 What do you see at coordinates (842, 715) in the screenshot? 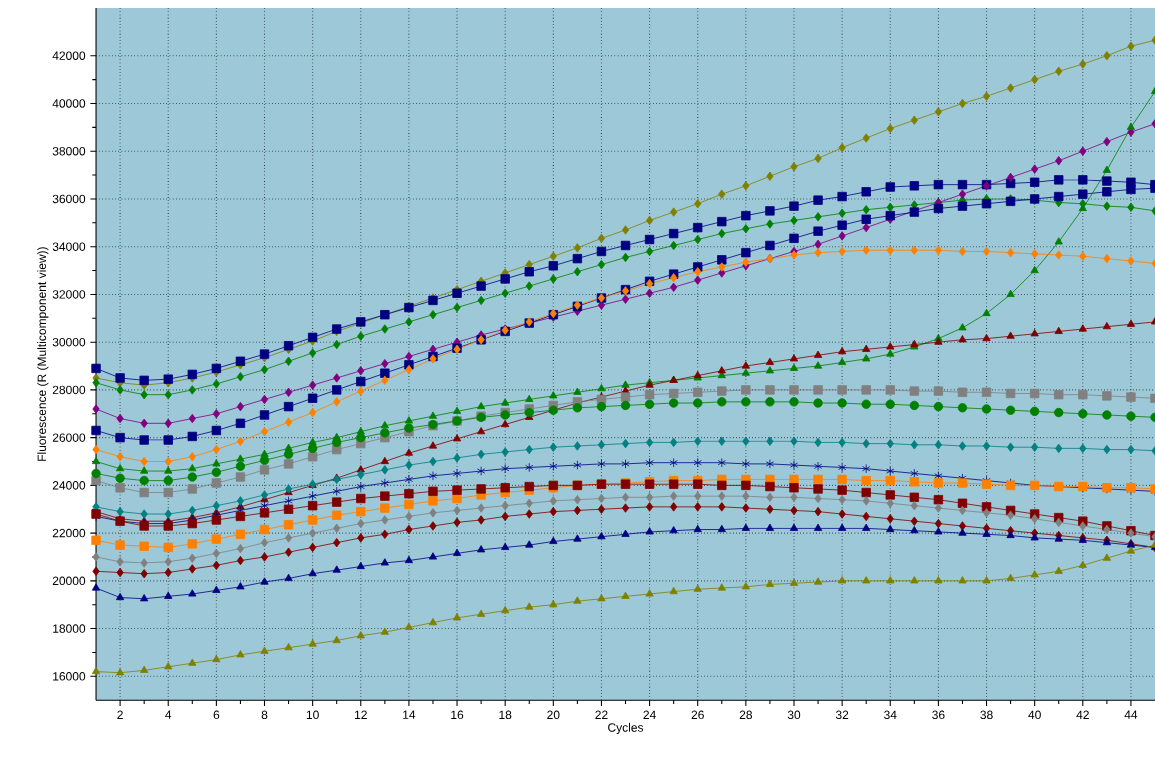
I see `x-tick-label: 32` at bounding box center [842, 715].